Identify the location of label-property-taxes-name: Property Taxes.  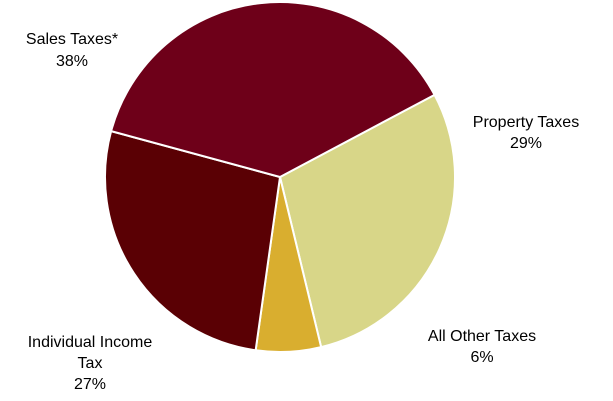
(526, 122).